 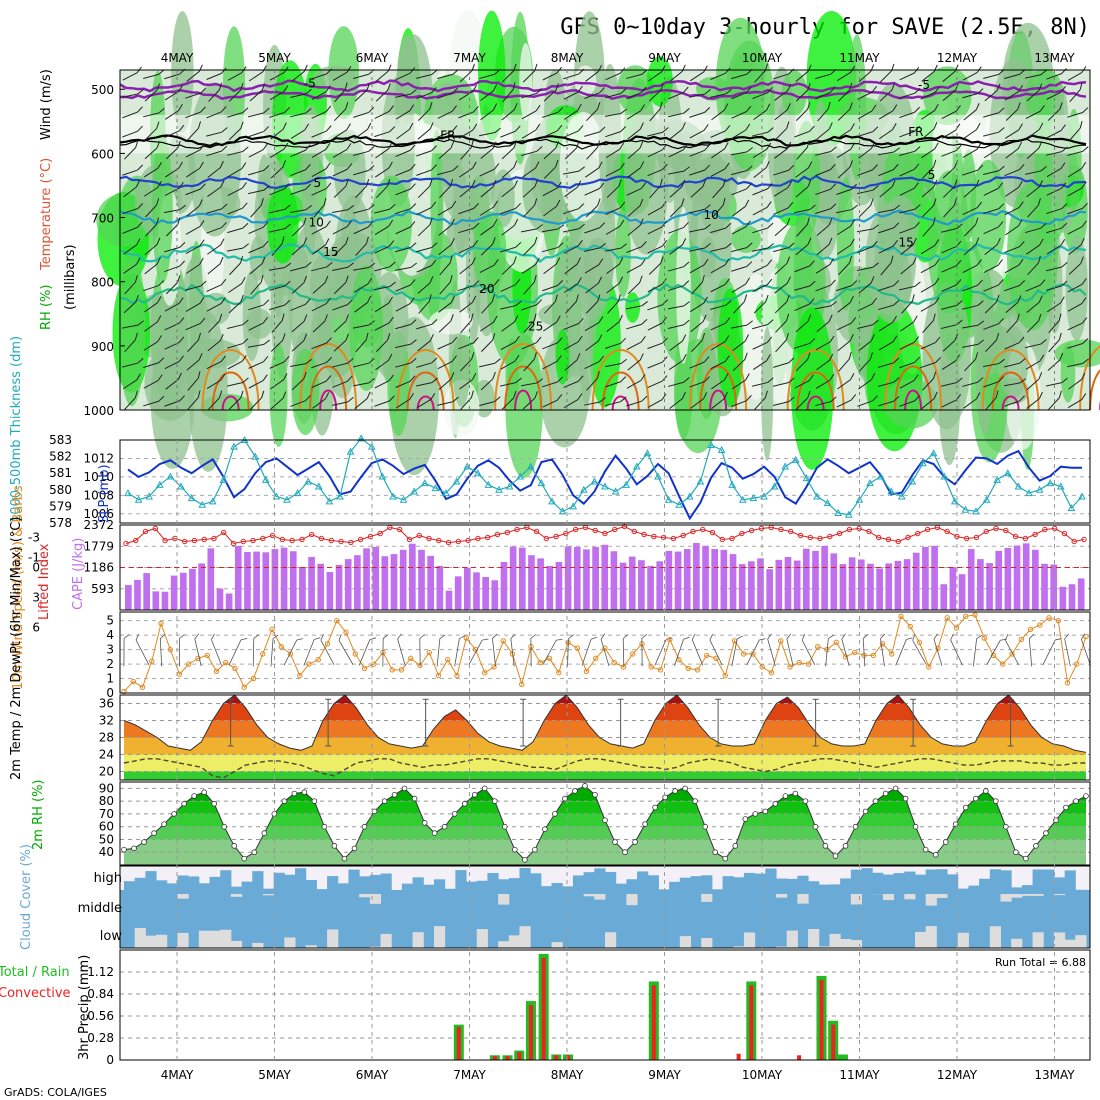 What do you see at coordinates (318, 183) in the screenshot?
I see `contour-label: 5` at bounding box center [318, 183].